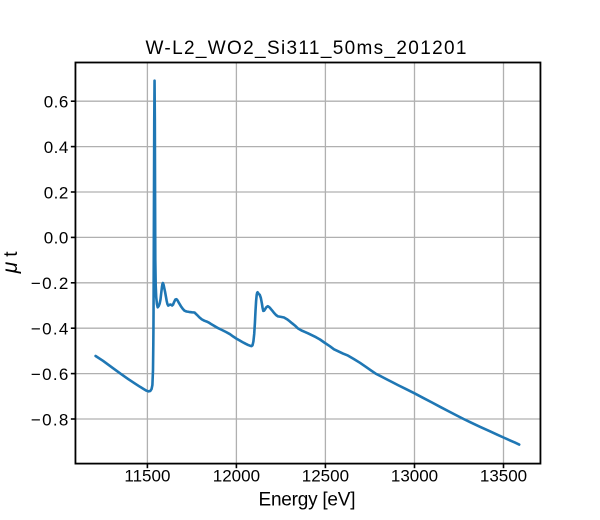  What do you see at coordinates (414, 475) in the screenshot?
I see `svg-text: 13000` at bounding box center [414, 475].